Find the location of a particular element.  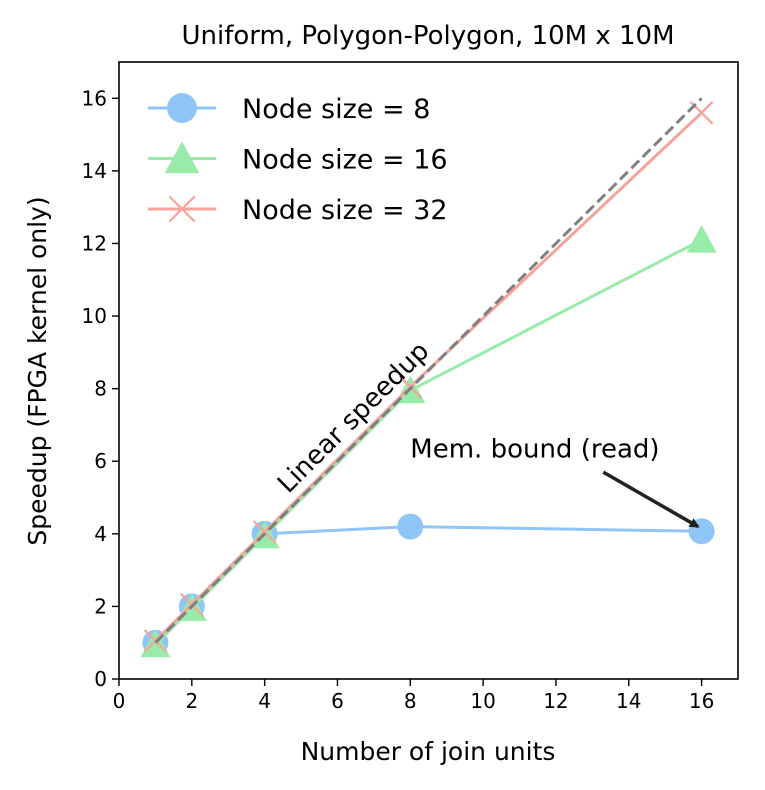

legend-item-3: Node size = 32 is located at coordinates (298, 210).